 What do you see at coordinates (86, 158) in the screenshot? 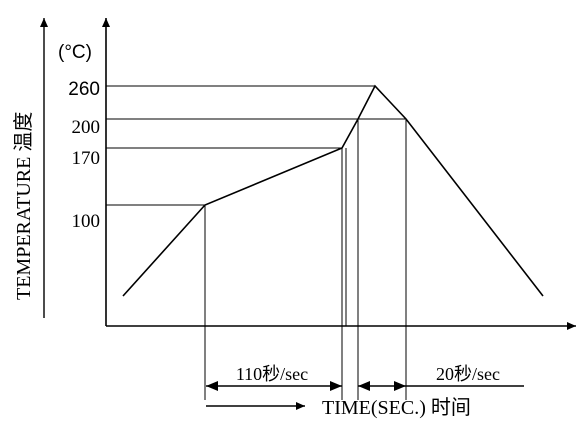
I see `y-tick-170: 170` at bounding box center [86, 158].